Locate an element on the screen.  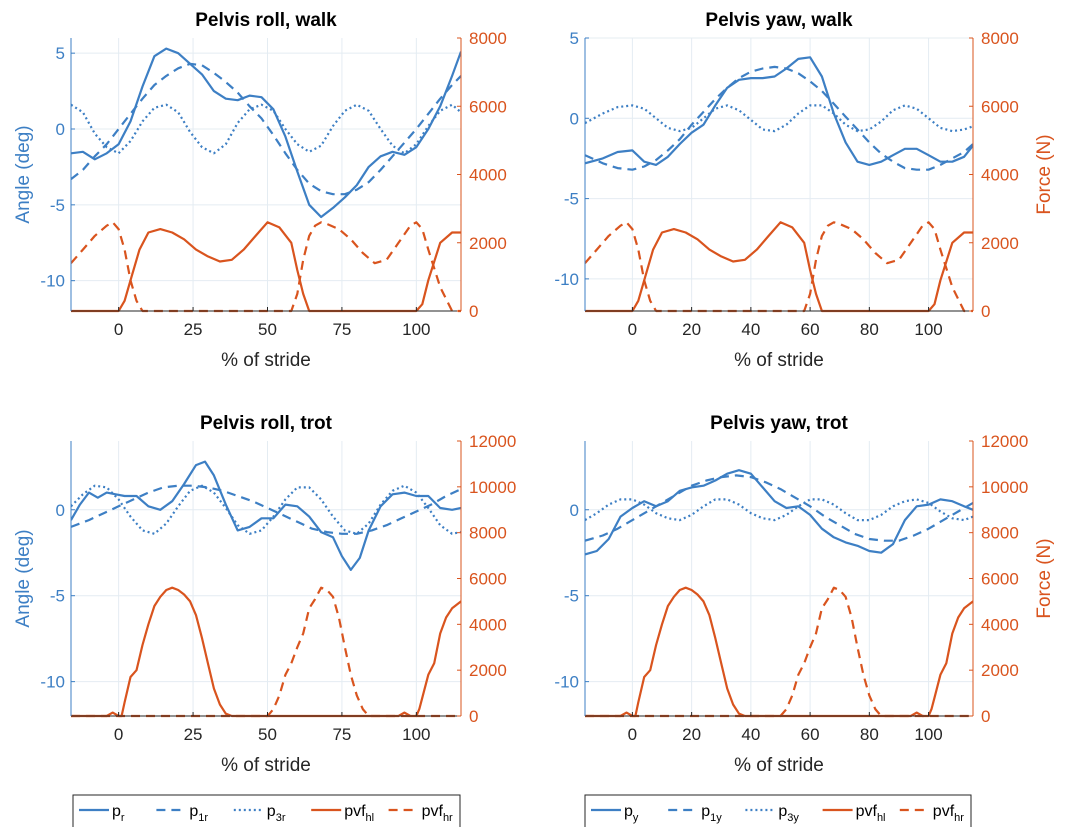
chart-title: Pelvis yaw, trot is located at coordinates (779, 423).